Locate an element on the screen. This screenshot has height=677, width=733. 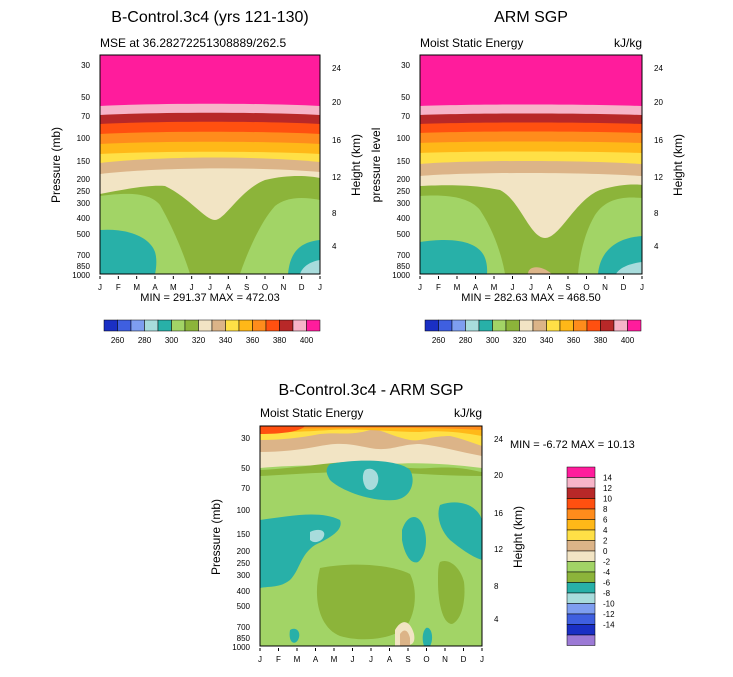
colorbar-label: 320 is located at coordinates (520, 340).